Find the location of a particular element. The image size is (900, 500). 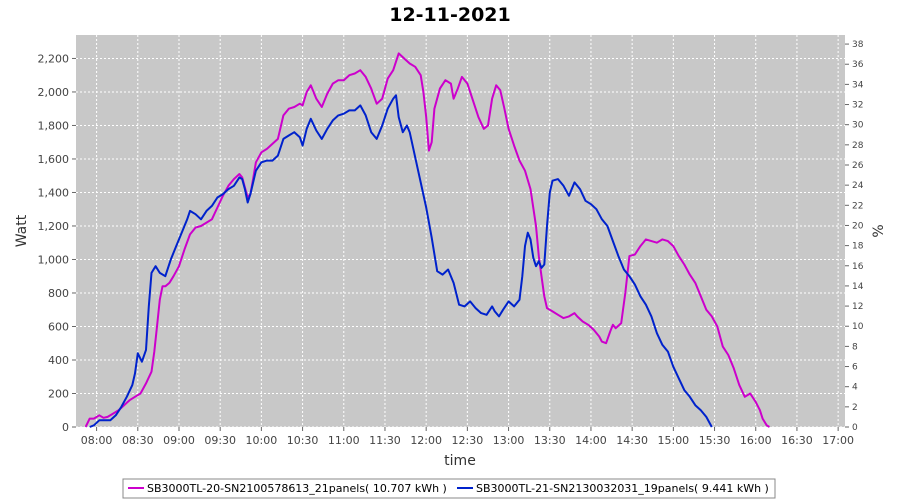

y-tick-label: 1,400 is located at coordinates (54, 192).